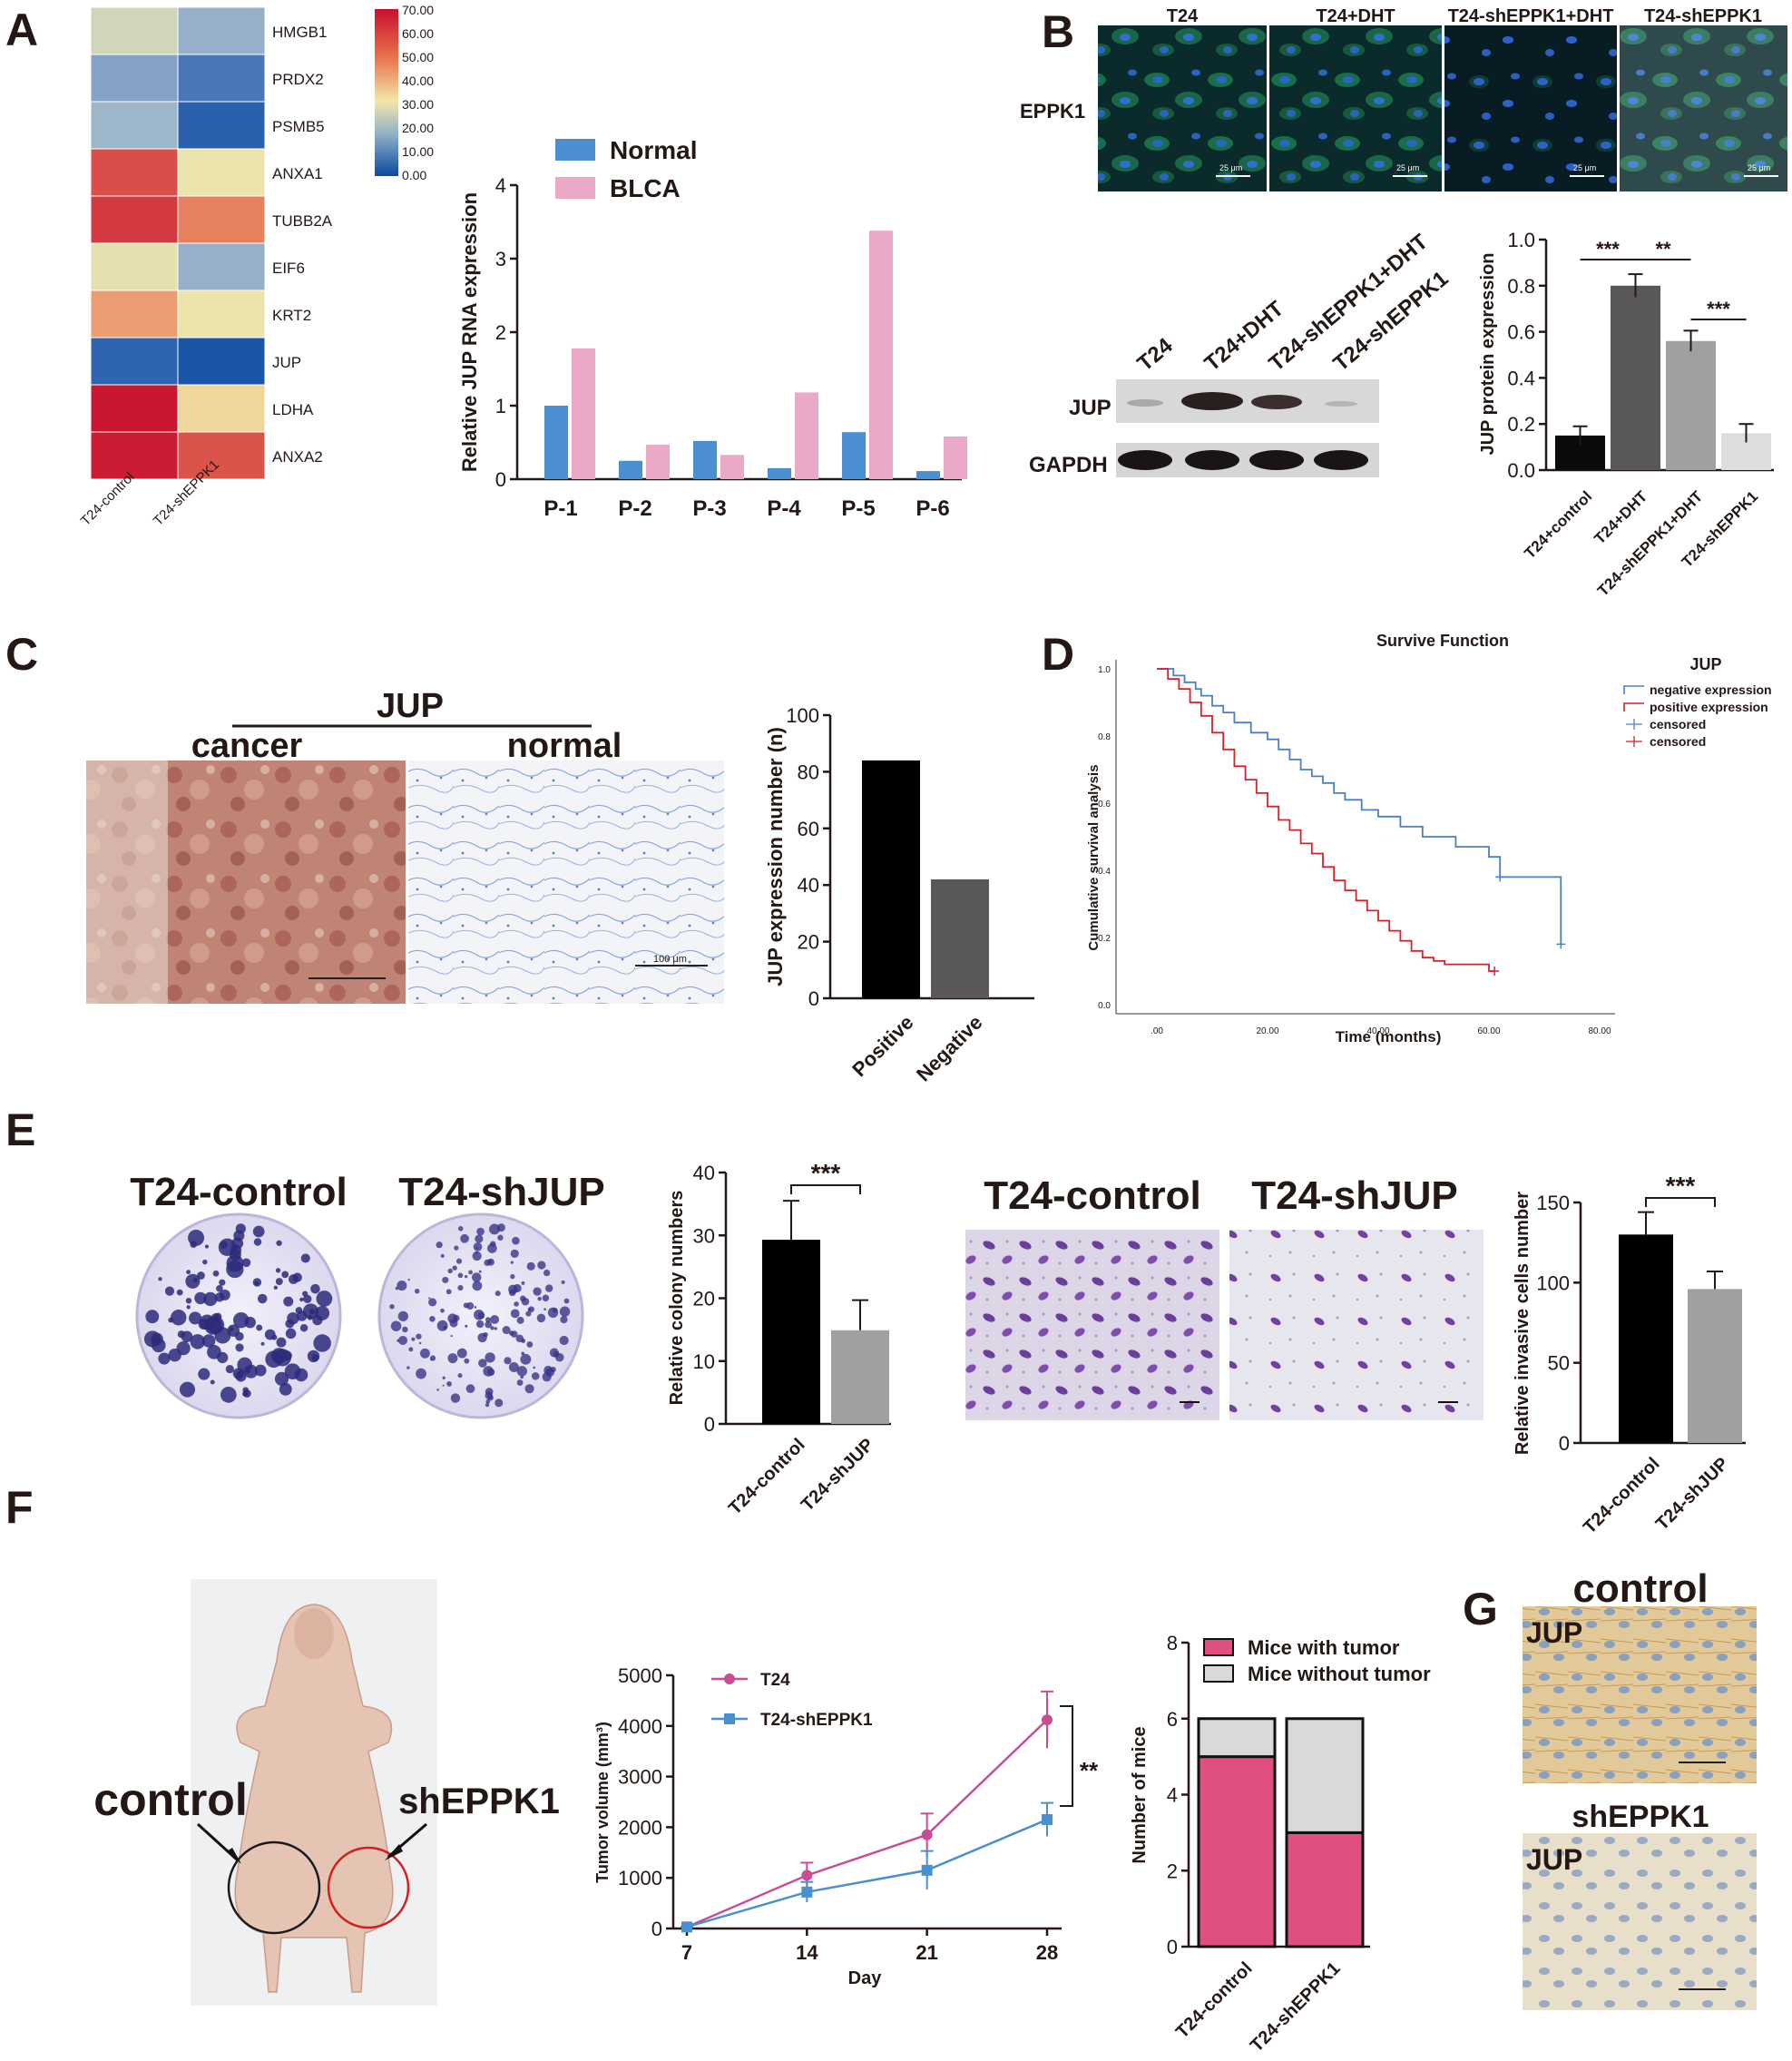 This screenshot has height=2061, width=1792. I want to click on colorbar-gradient, so click(386, 92).